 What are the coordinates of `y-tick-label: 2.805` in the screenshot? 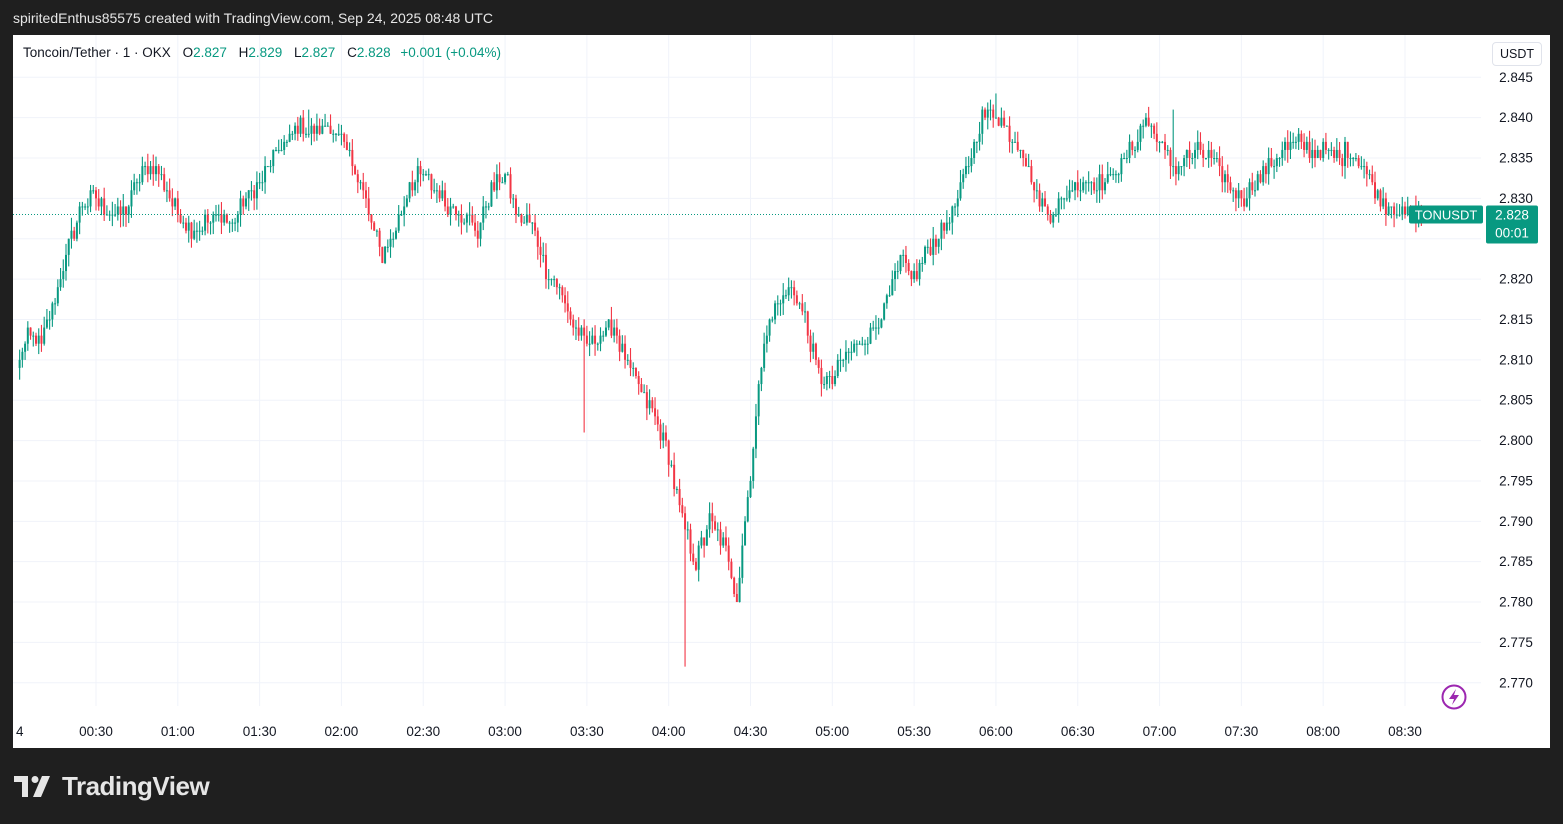 It's located at (1516, 400).